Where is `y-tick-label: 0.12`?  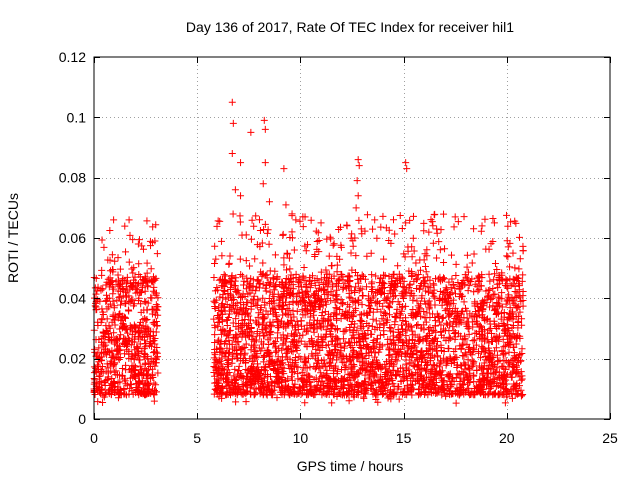 y-tick-label: 0.12 is located at coordinates (72, 57).